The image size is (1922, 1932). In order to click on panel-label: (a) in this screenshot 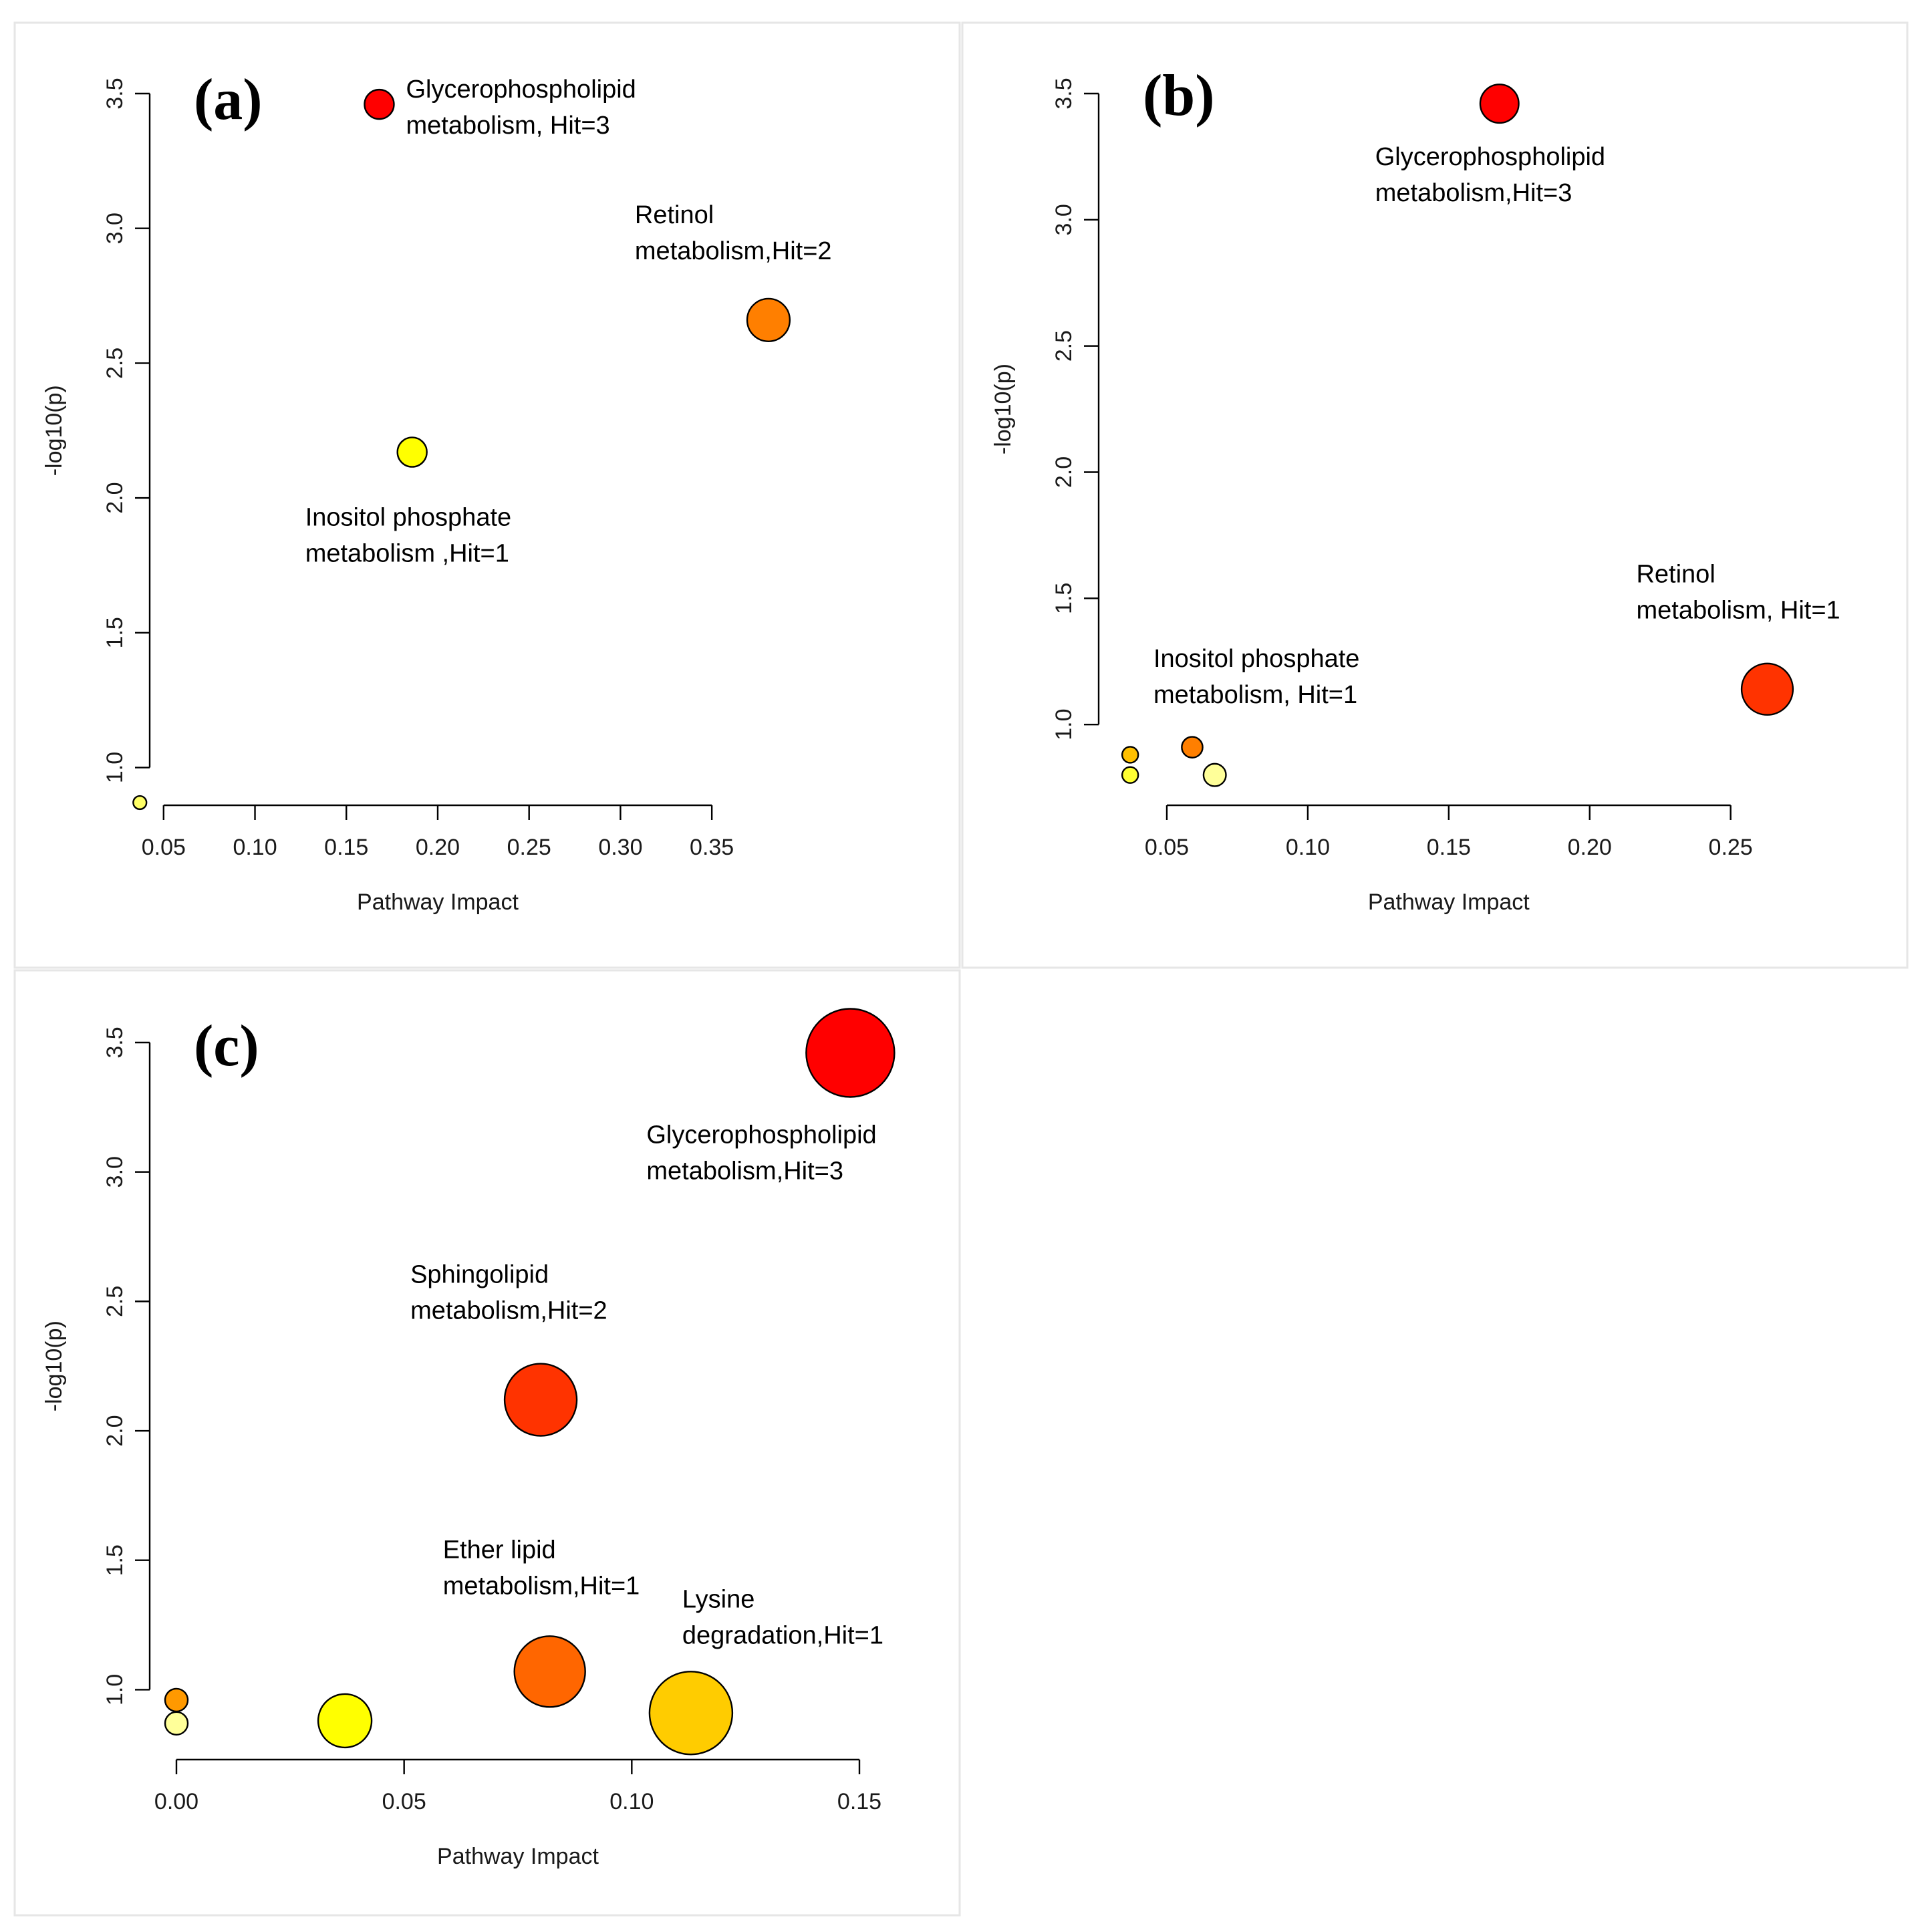, I will do `click(228, 99)`.